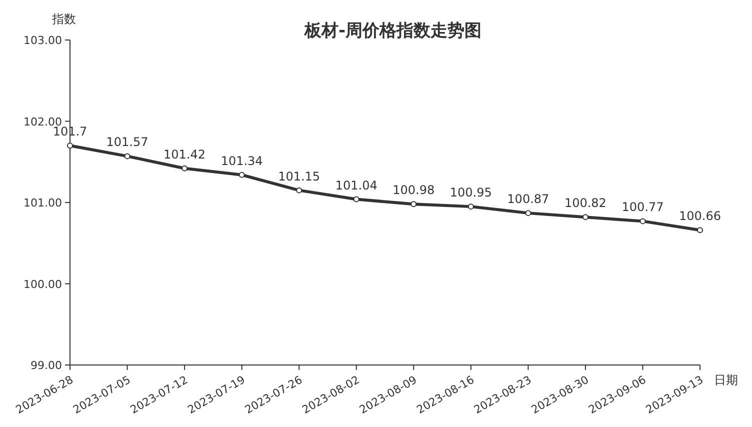 The image size is (752, 427). I want to click on data-label: 100.82, so click(585, 203).